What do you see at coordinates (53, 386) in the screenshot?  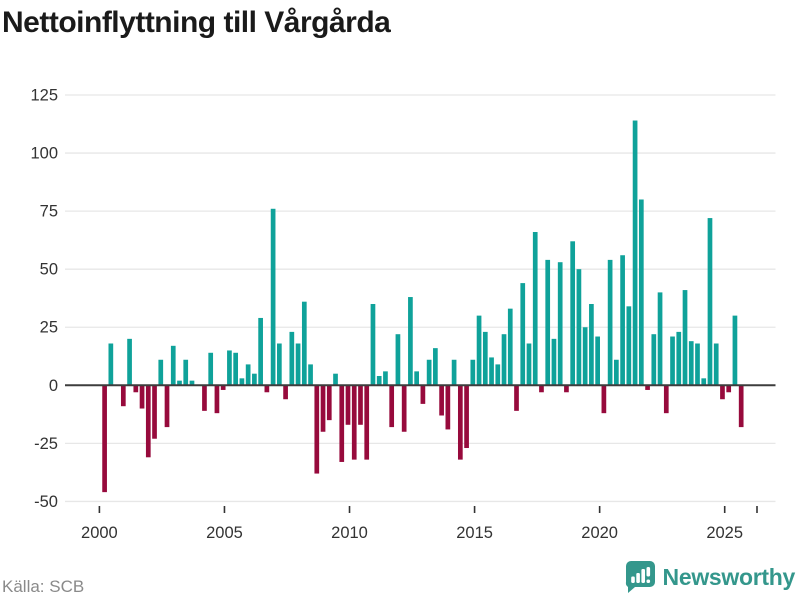 I see `y-axis-tick-label: 0` at bounding box center [53, 386].